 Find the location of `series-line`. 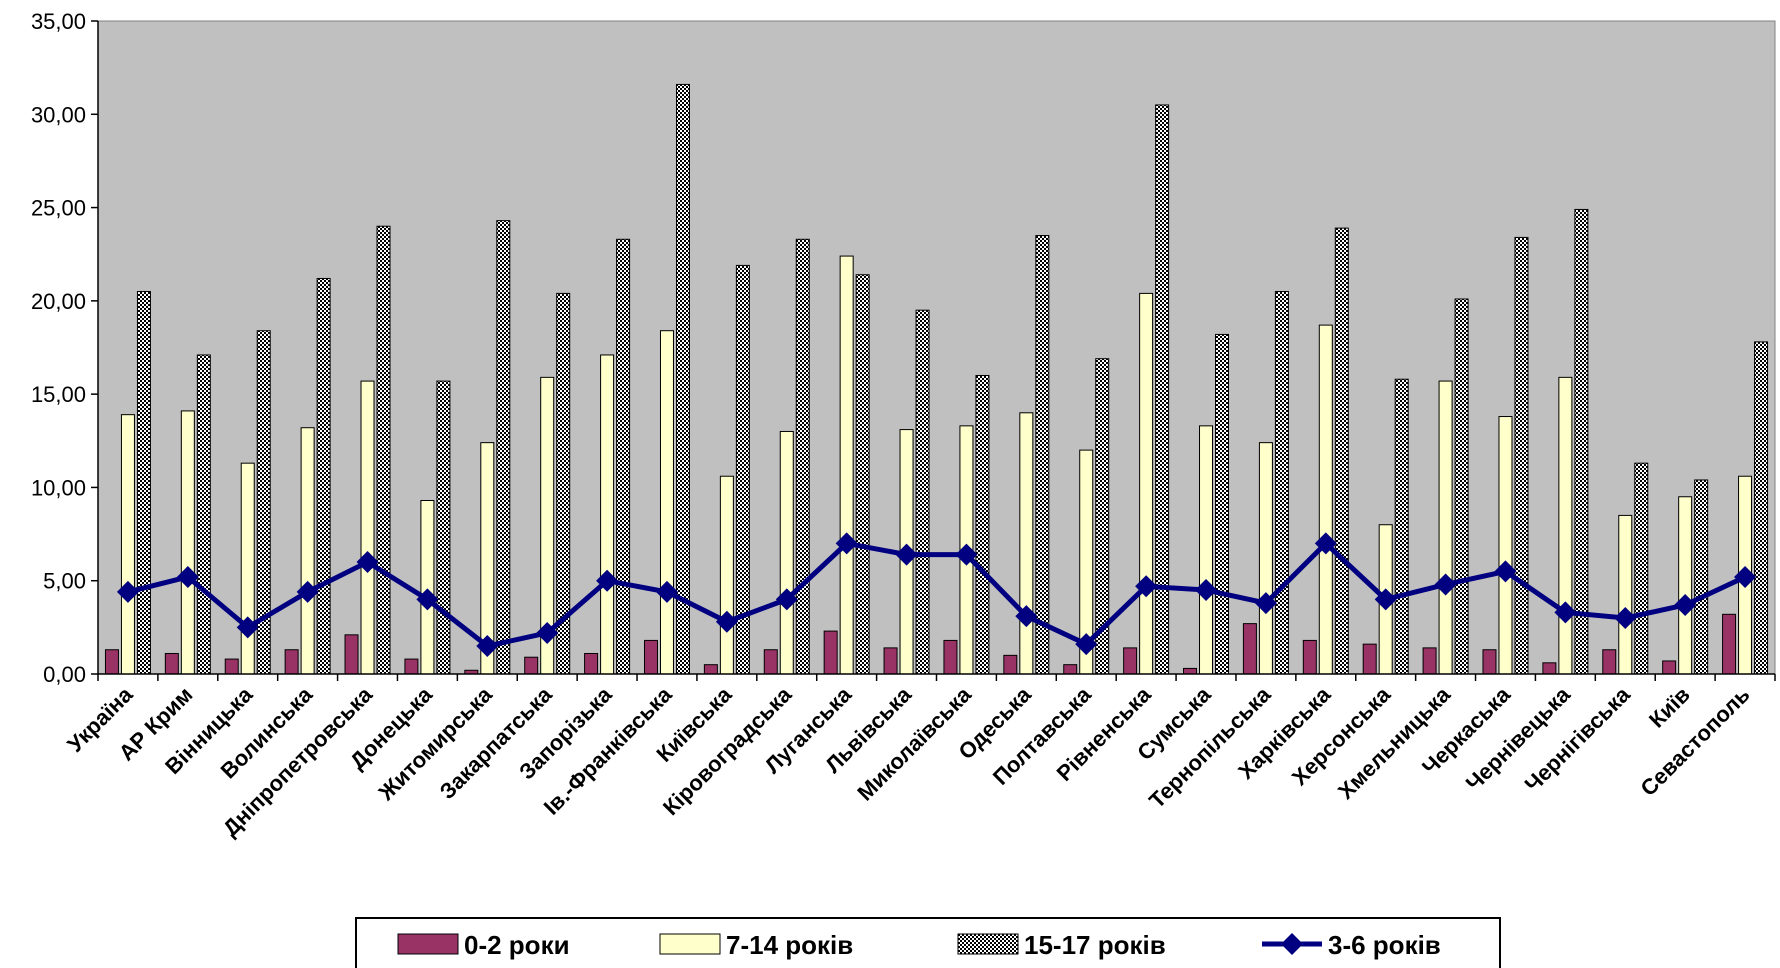

series-line is located at coordinates (937, 594).